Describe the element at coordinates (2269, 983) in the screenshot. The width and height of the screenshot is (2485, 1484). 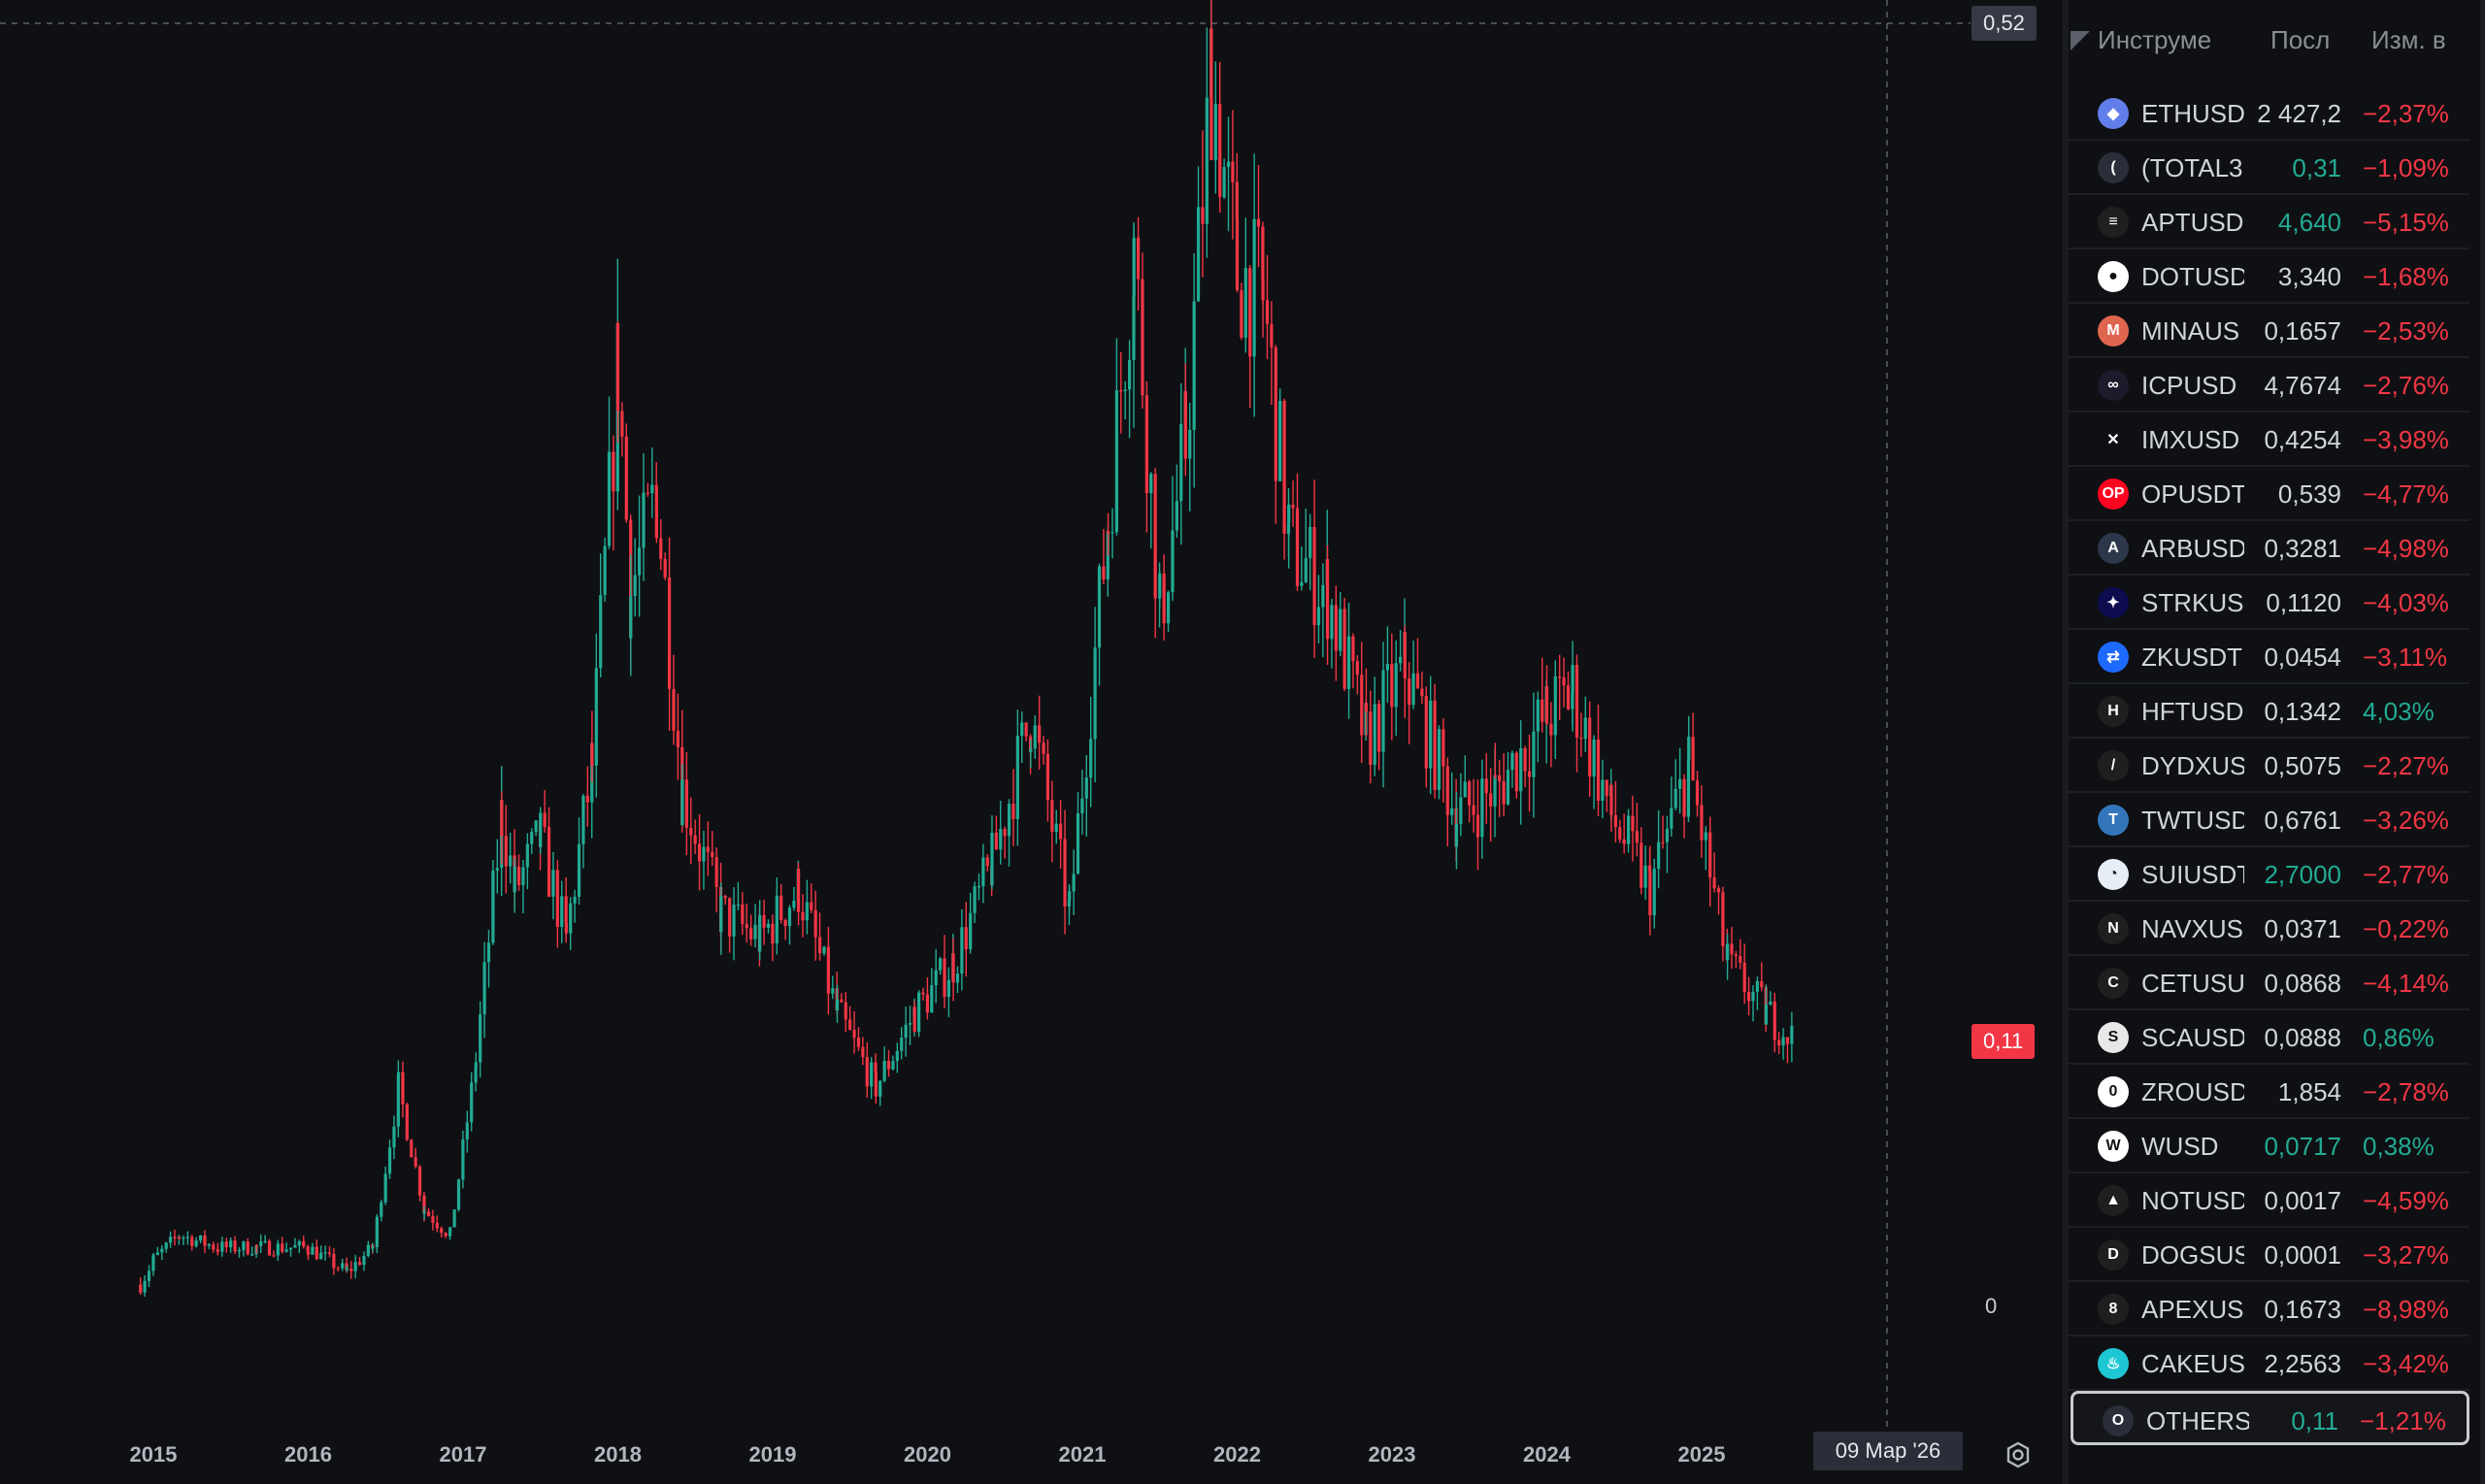
I see `watchlist-row-cetusu: C CETUSU 0,0868 −4,14%` at that location.